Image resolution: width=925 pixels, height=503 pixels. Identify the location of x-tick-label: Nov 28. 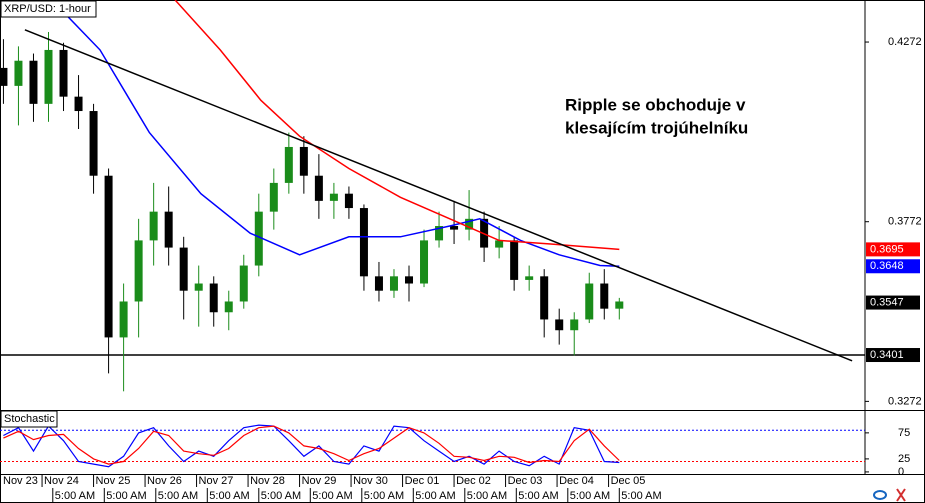
(267, 481).